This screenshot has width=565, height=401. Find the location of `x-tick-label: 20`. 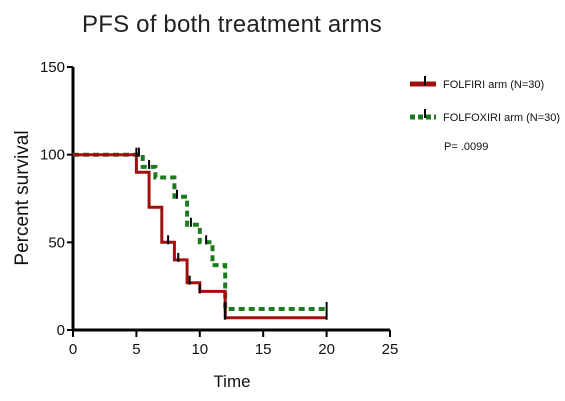

x-tick-label: 20 is located at coordinates (326, 349).